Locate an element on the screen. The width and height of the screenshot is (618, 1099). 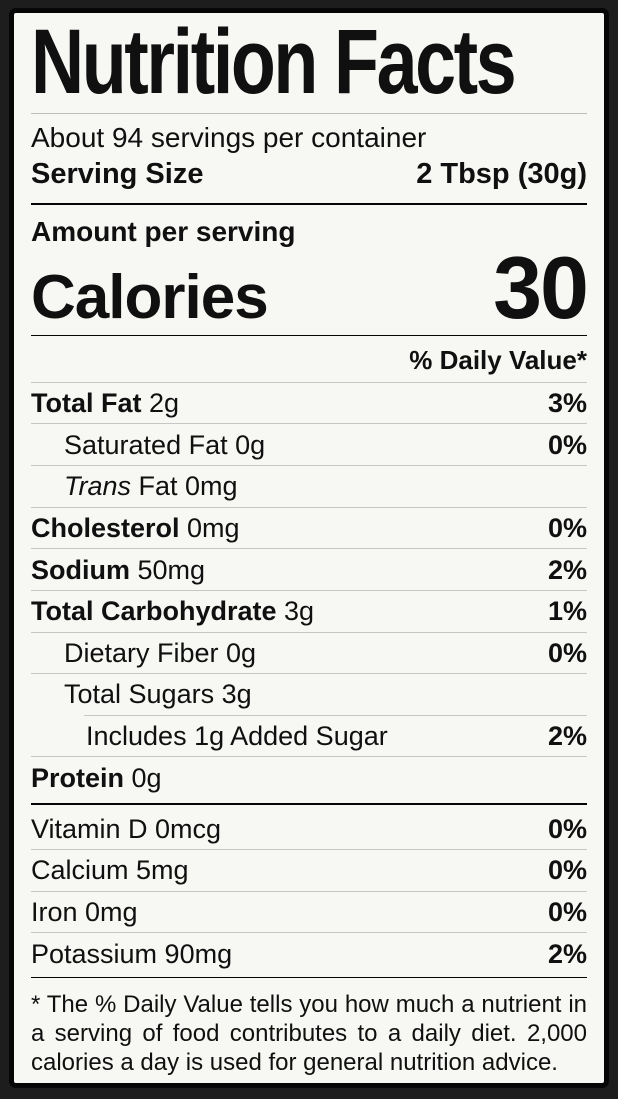
nutrient-row-protein: Protein 0g is located at coordinates (309, 777).